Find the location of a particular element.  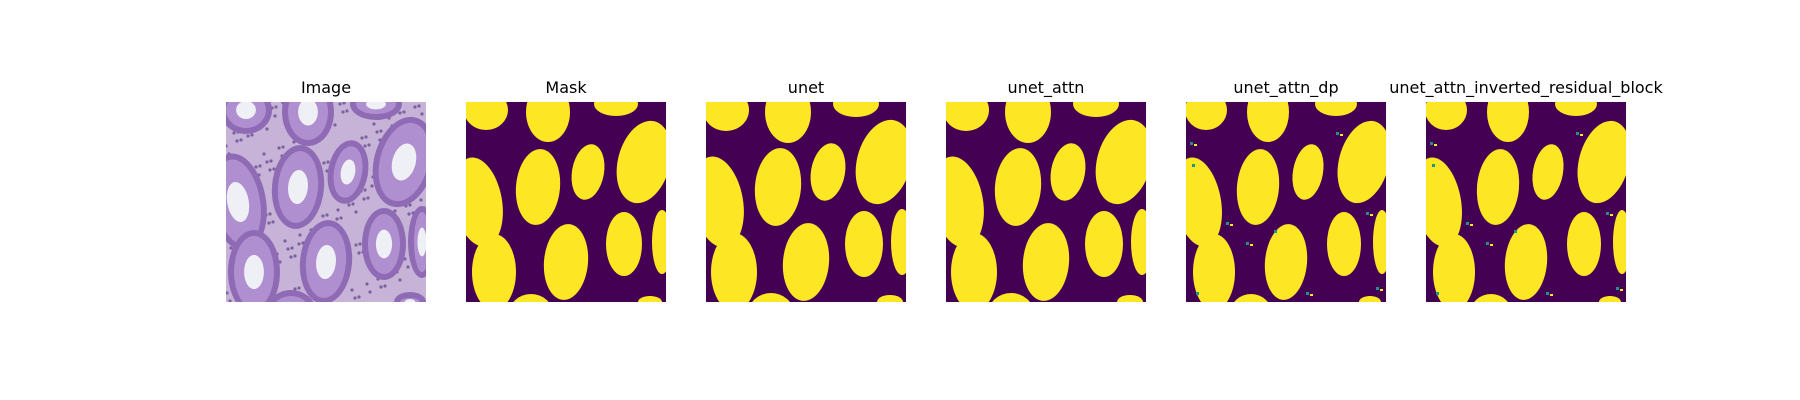

panel-unet-attn-irb: unet_attn_inverted_residual_block is located at coordinates (1526, 200).